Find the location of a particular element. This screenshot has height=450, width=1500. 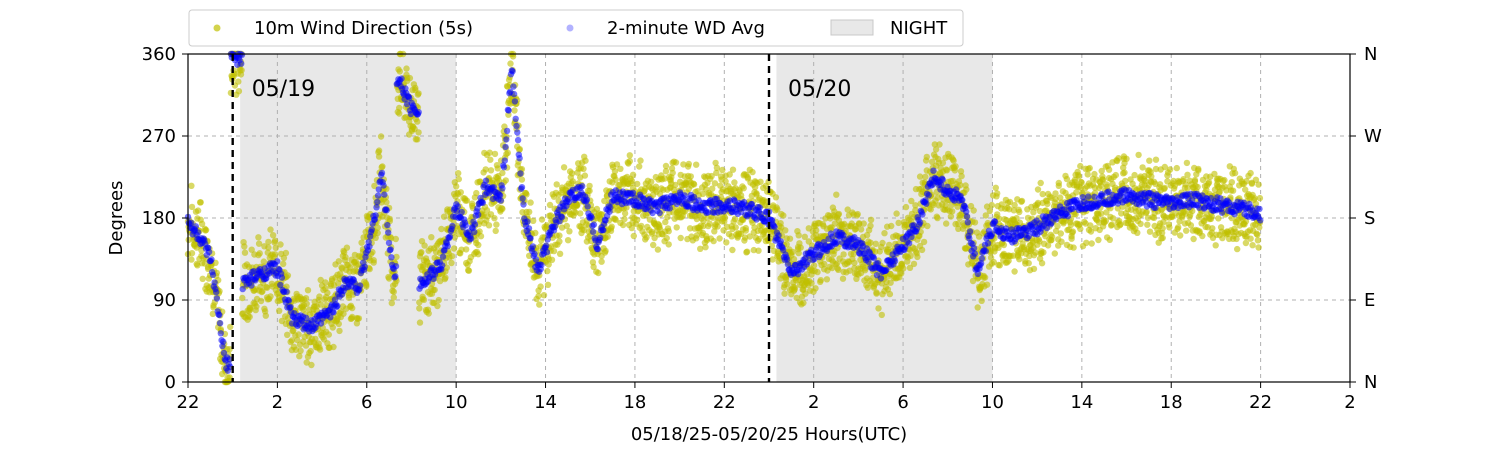

y-tick-label: 180 is located at coordinates (159, 218).